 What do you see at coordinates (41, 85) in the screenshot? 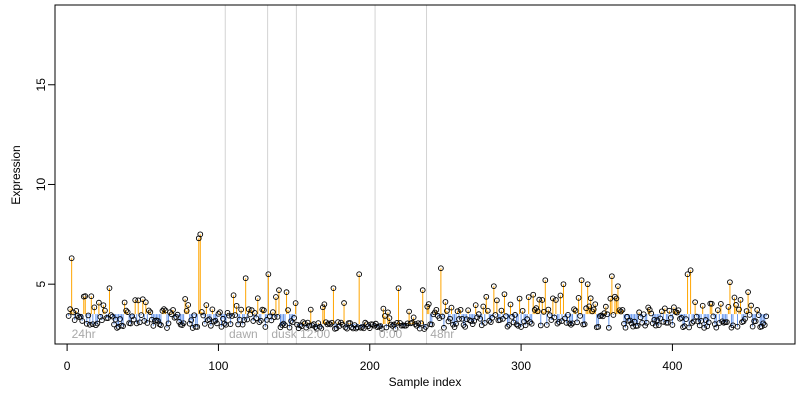
I see `y-tick-label: 15` at bounding box center [41, 85].